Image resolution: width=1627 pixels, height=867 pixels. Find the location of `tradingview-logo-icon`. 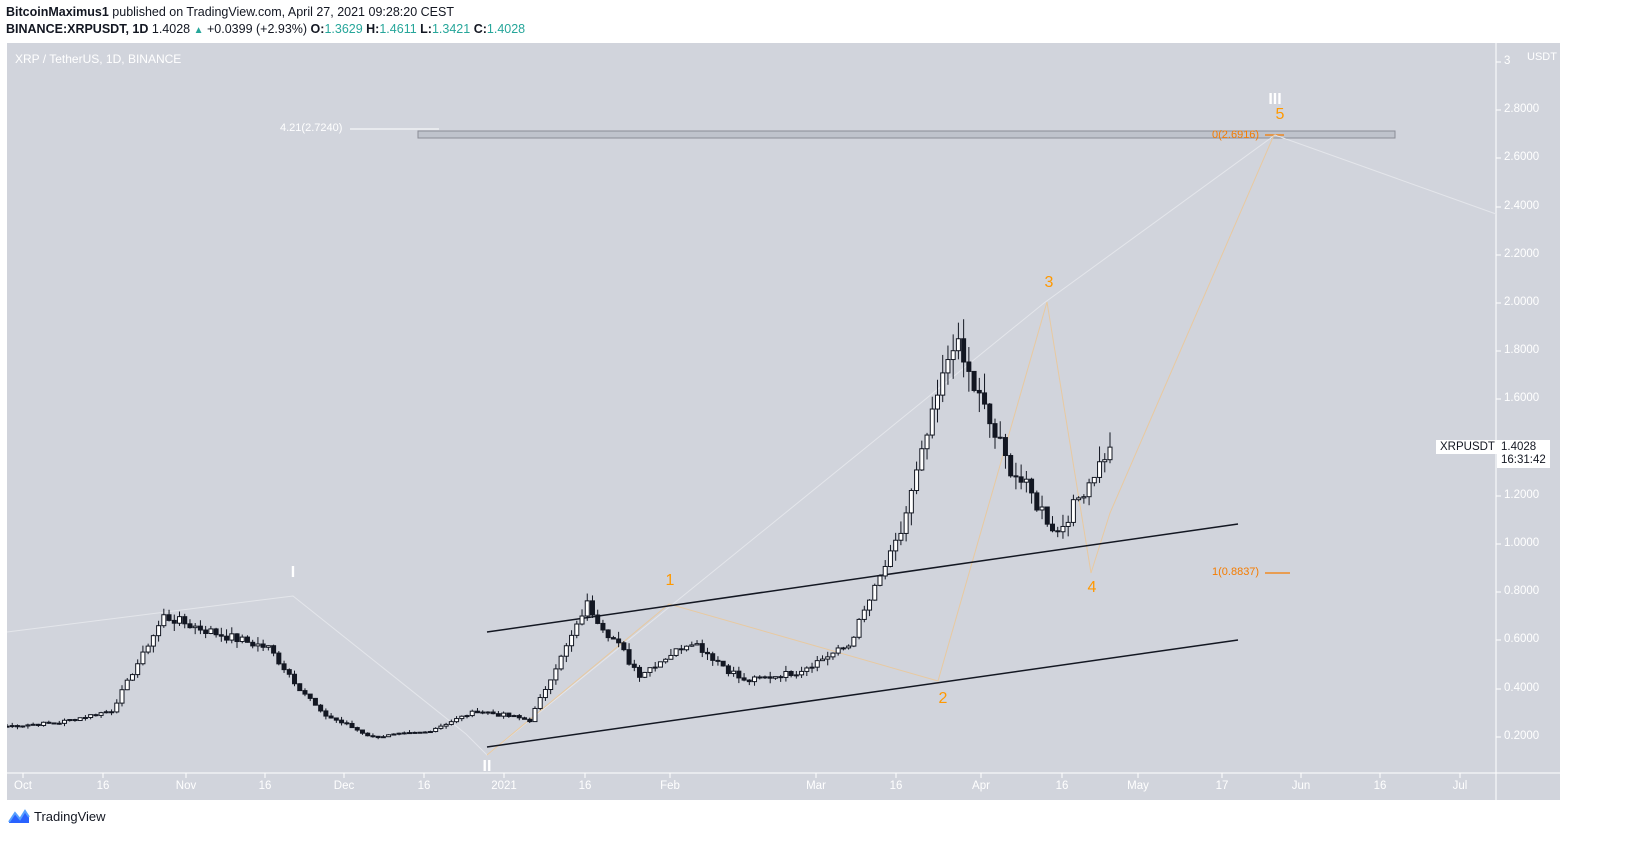

tradingview-logo-icon is located at coordinates (19, 816).